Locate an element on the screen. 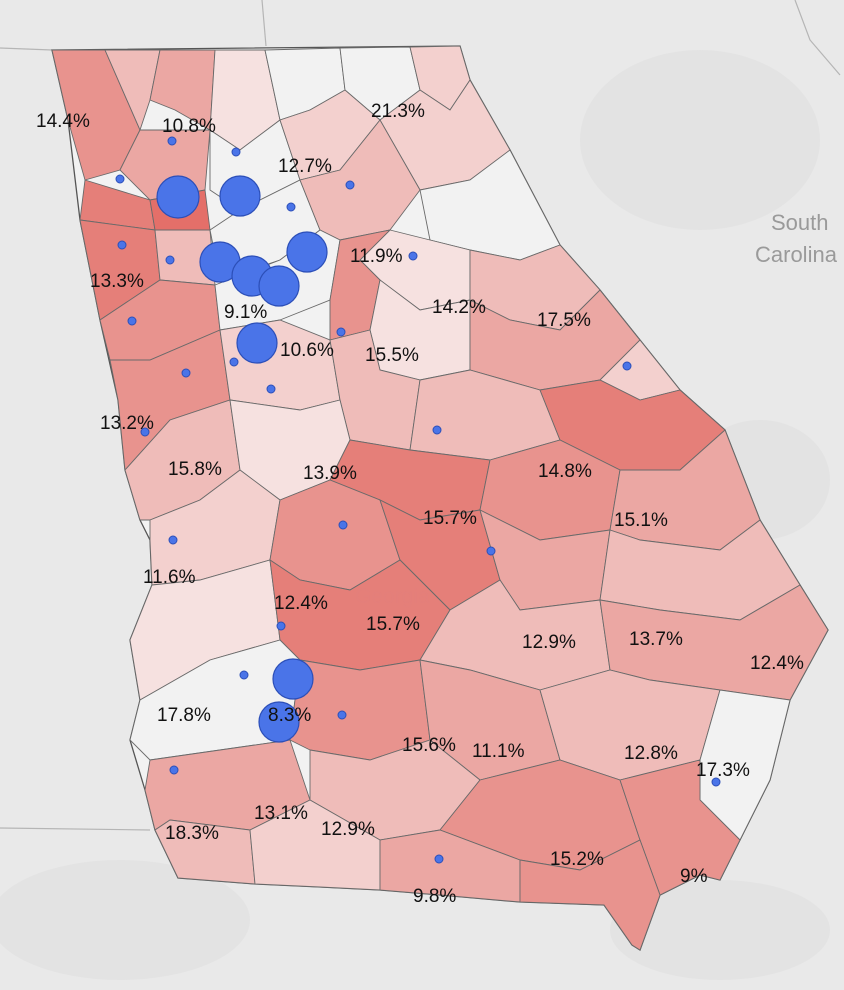  state-name-label: Georgia is located at coordinates (392, 596).